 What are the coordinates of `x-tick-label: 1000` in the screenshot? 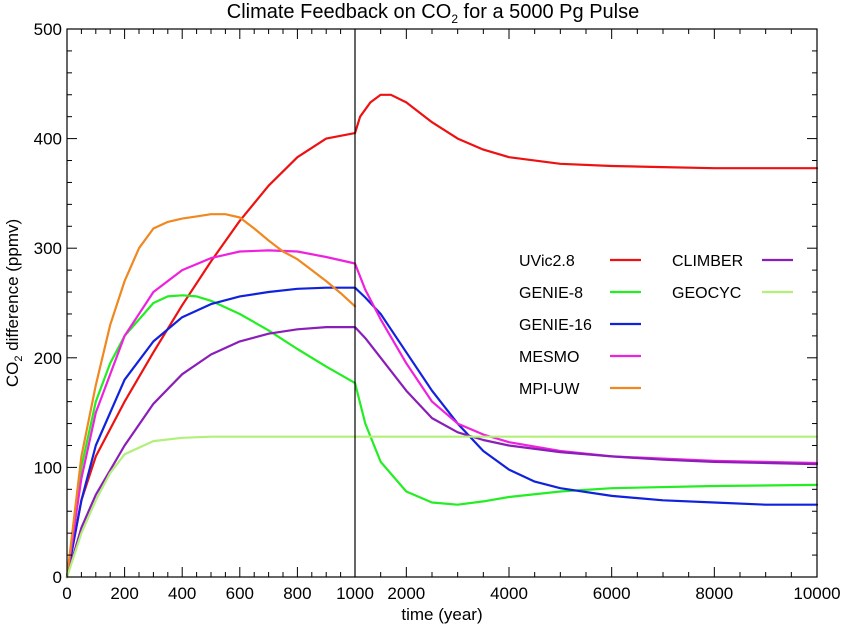 It's located at (355, 593).